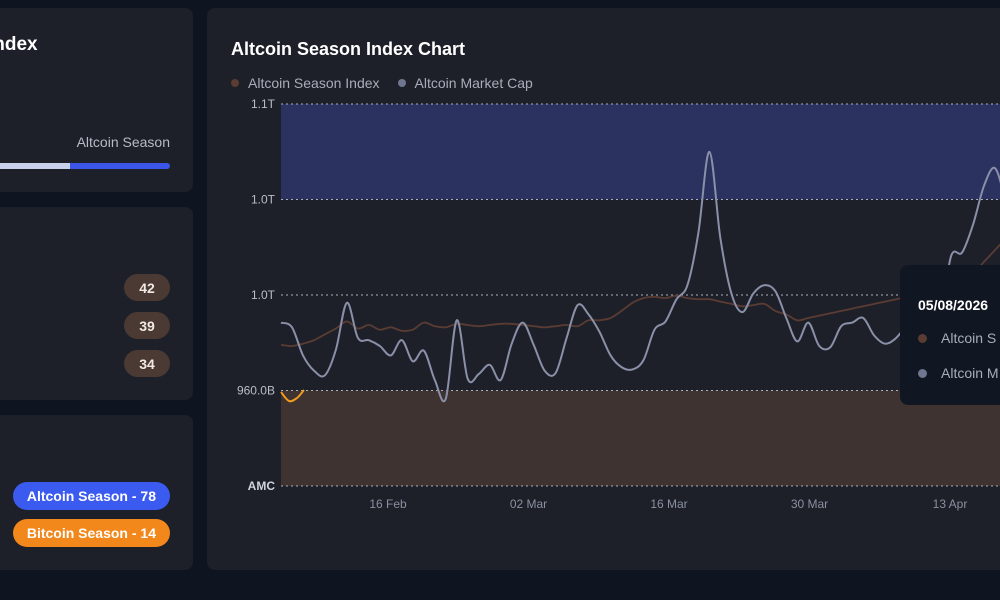 The width and height of the screenshot is (1000, 600). Describe the element at coordinates (147, 325) in the screenshot. I see `value-badge-2: 39` at that location.